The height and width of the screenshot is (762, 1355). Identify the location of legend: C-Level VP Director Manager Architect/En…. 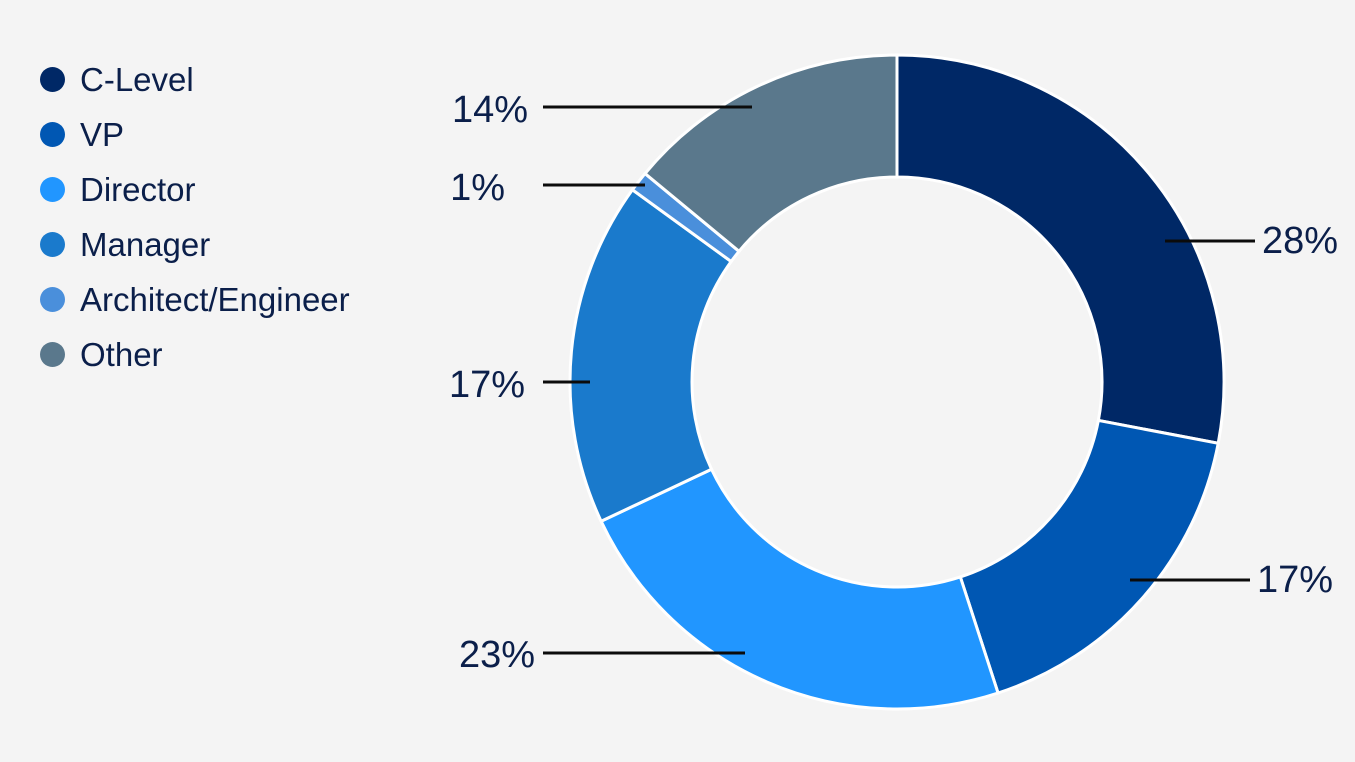
(195, 217).